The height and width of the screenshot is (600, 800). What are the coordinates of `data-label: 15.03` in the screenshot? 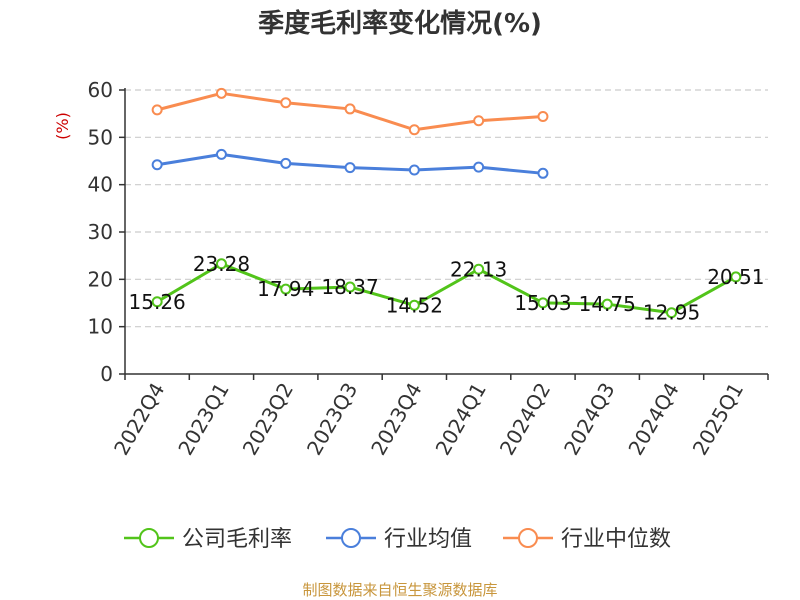 It's located at (542, 303).